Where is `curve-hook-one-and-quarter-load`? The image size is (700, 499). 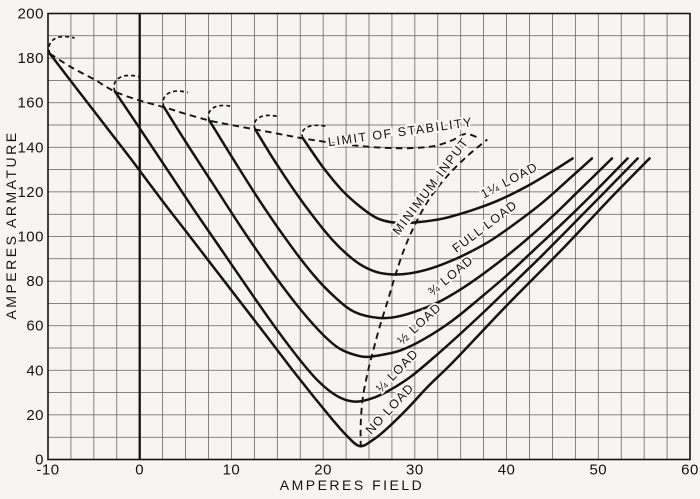
curve-hook-one-and-quarter-load is located at coordinates (314, 131).